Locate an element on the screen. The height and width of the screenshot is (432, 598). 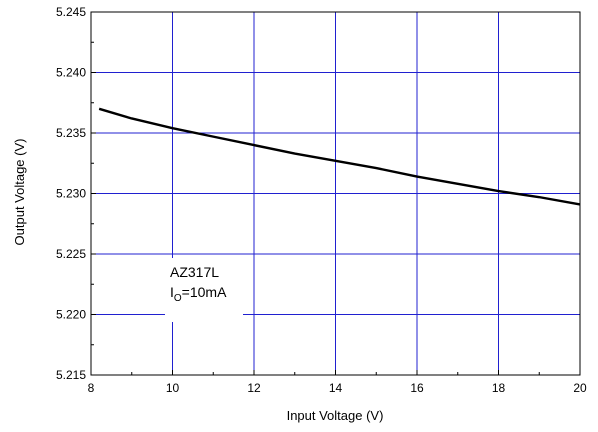
y-tick-label: 5.245 is located at coordinates (71, 12).